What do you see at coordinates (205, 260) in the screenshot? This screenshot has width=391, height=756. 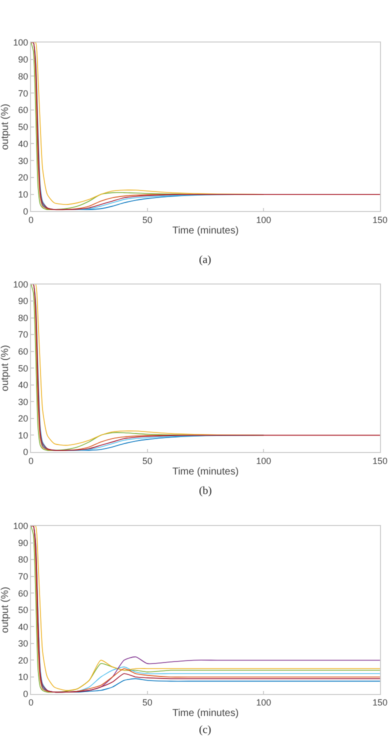 I see `text: (a)` at bounding box center [205, 260].